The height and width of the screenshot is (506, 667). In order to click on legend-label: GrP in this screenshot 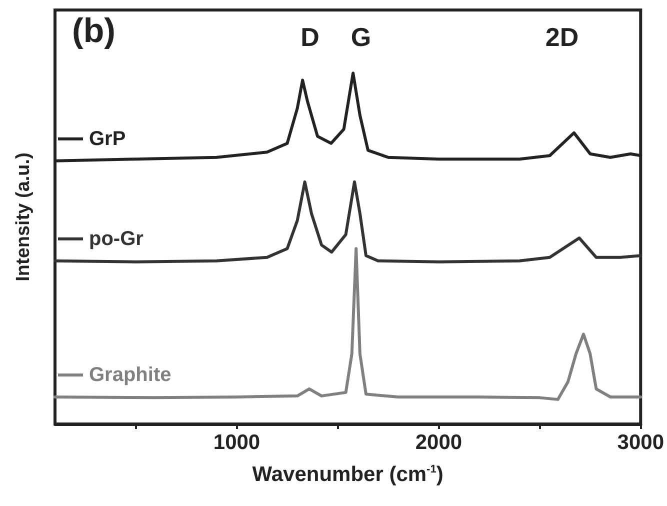, I will do `click(107, 139)`.